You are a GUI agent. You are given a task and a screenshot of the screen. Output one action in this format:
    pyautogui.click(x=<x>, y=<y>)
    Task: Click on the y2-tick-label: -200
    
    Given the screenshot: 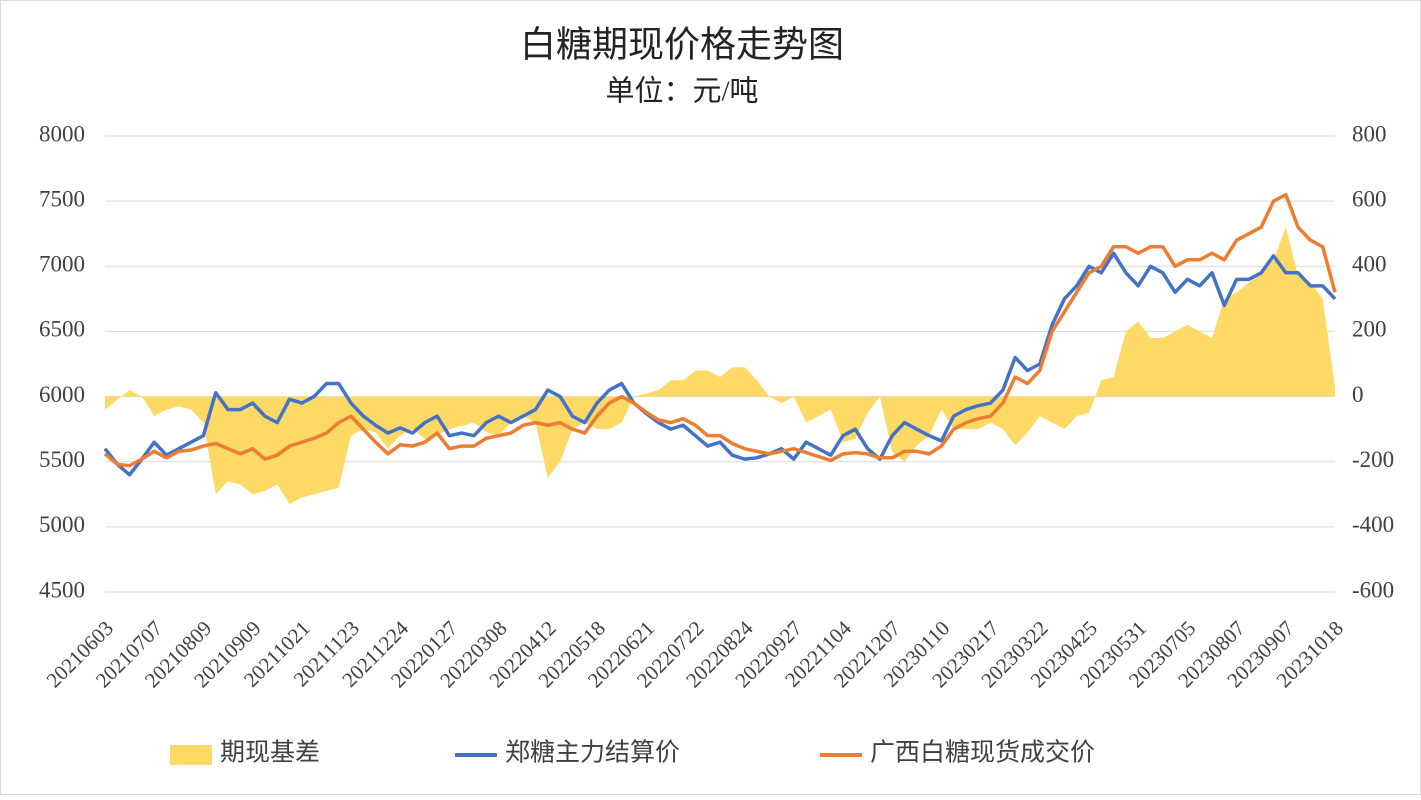 What is the action you would take?
    pyautogui.click(x=1373, y=459)
    